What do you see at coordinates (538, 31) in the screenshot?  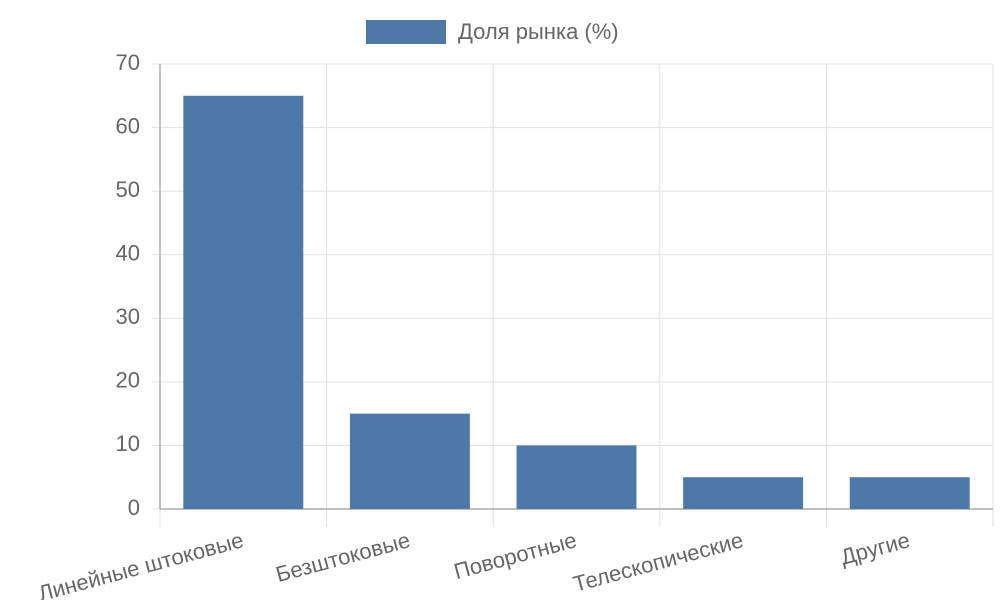 I see `legend-label: Доля рынка (%)` at bounding box center [538, 31].